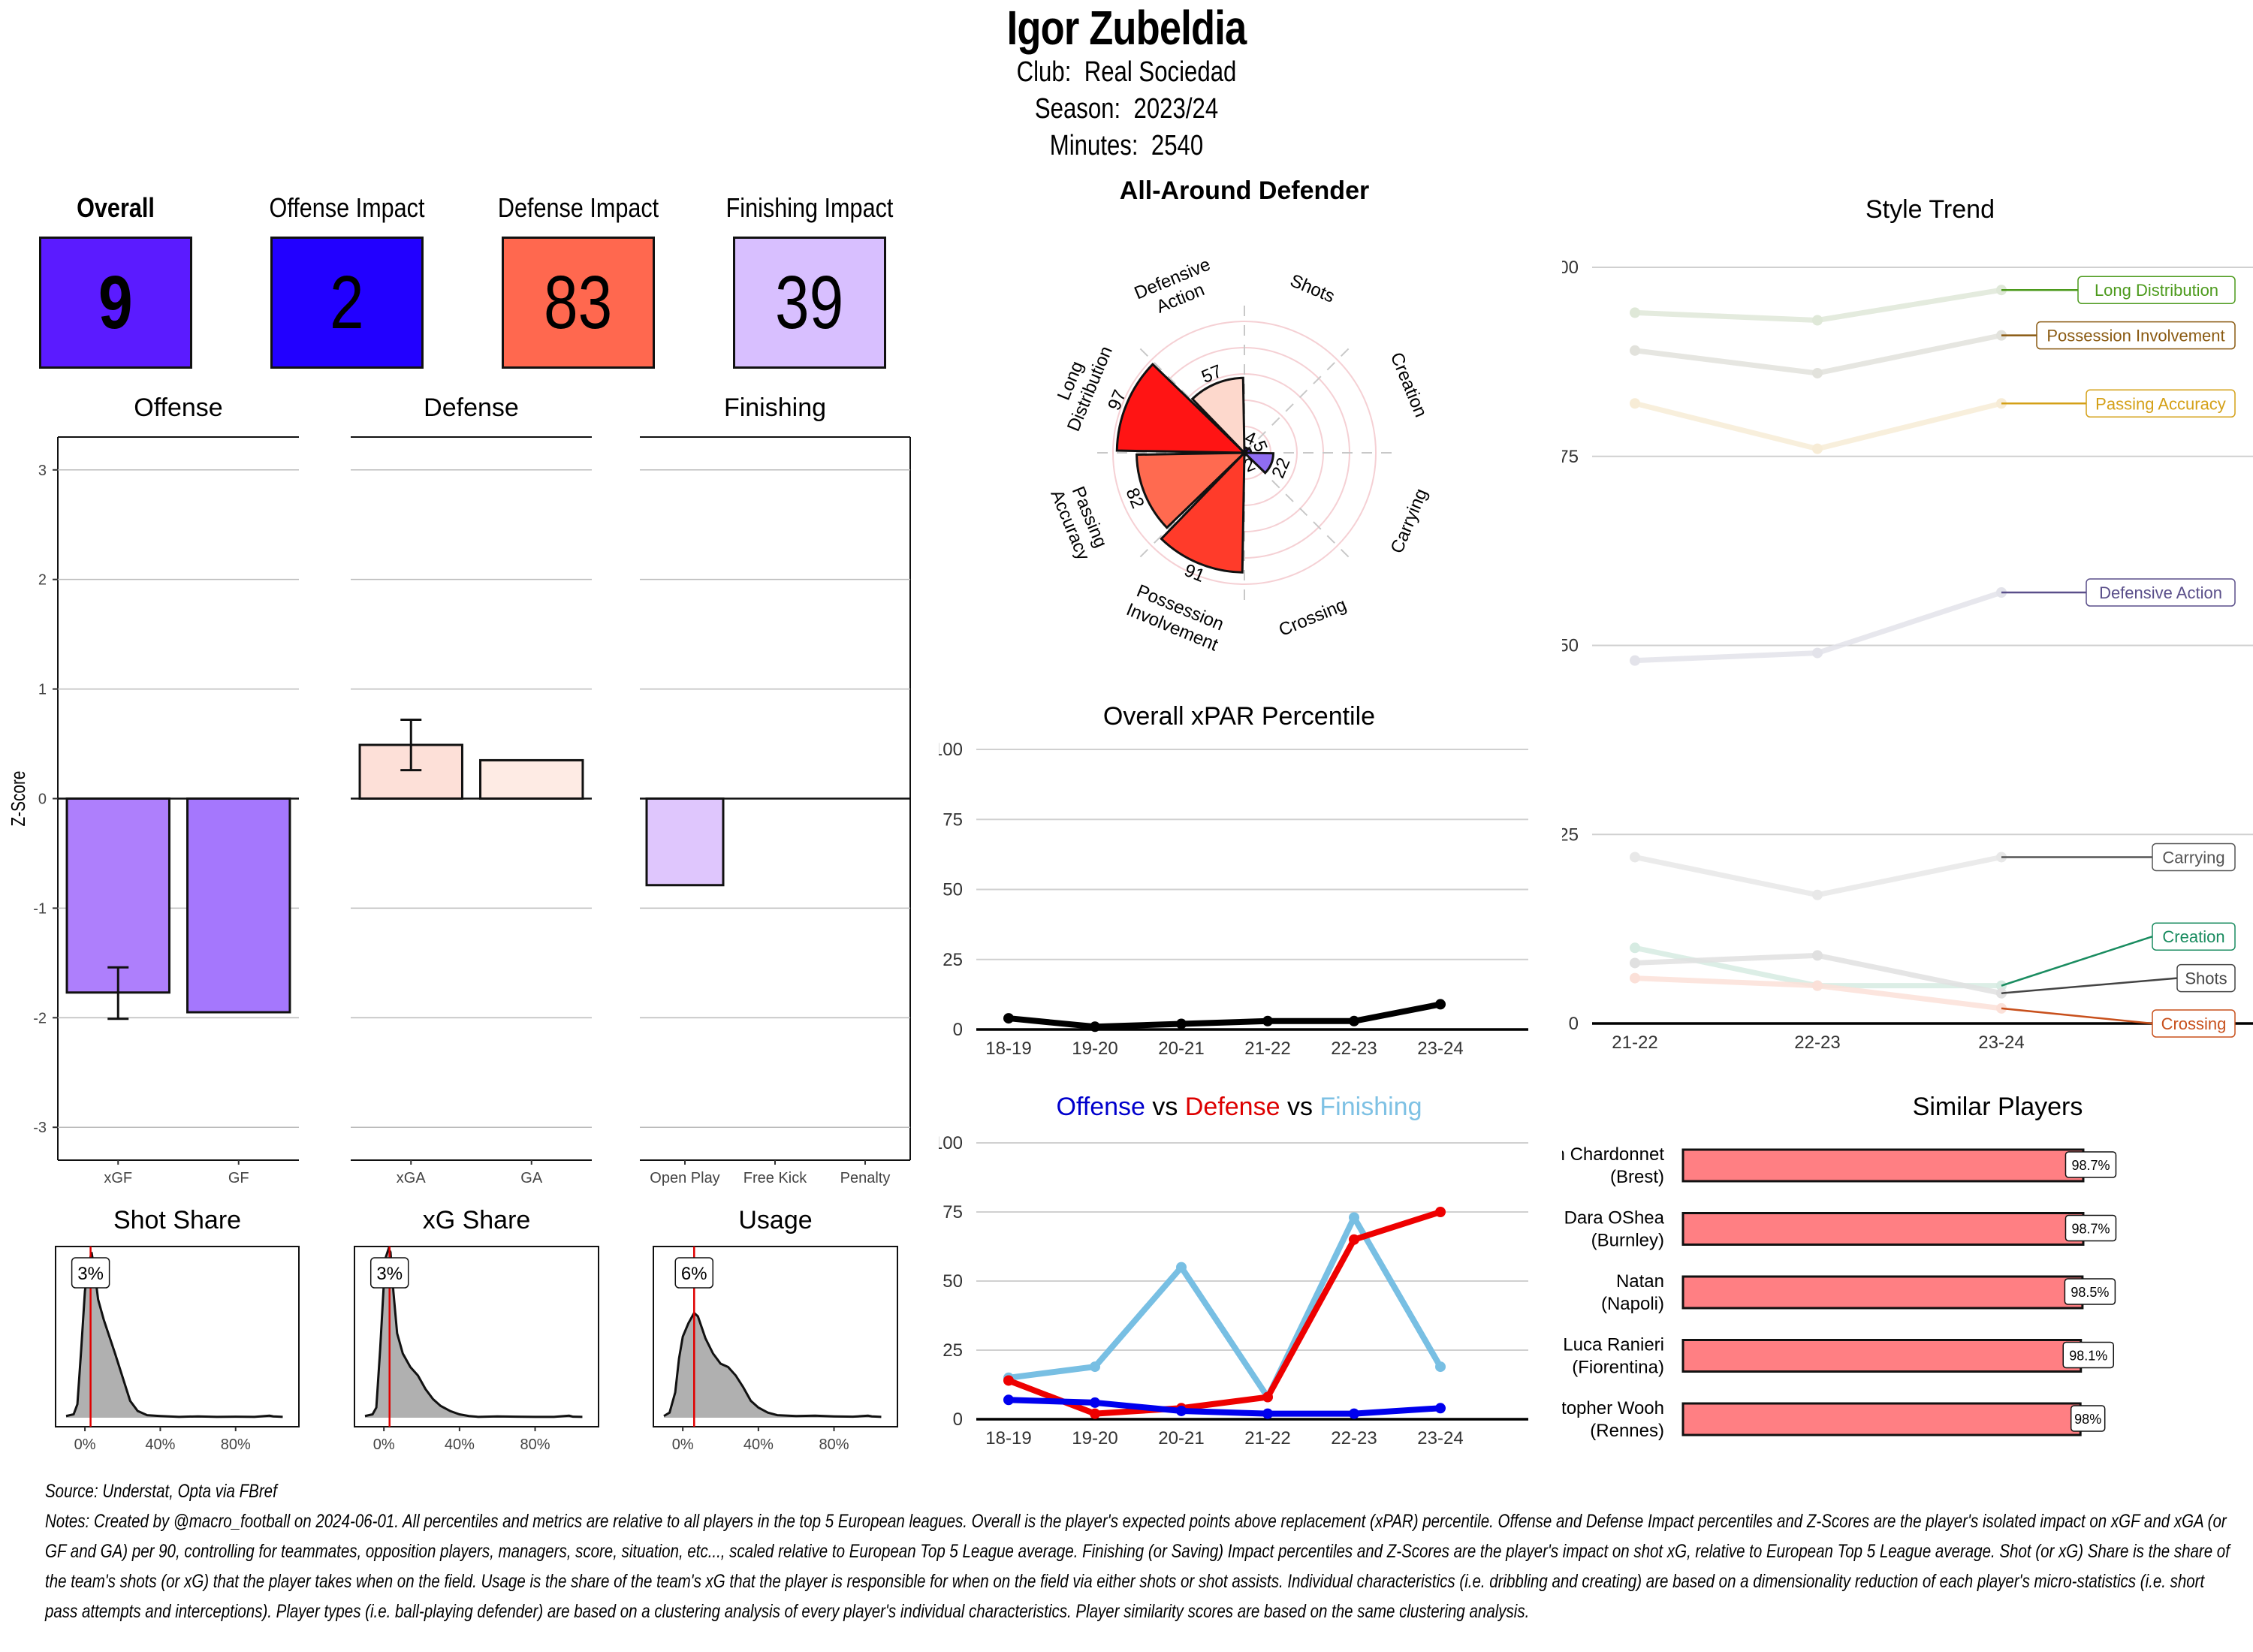 The image size is (2253, 1652). Describe the element at coordinates (758, 1444) in the screenshot. I see `x-tick-label: 40%` at that location.